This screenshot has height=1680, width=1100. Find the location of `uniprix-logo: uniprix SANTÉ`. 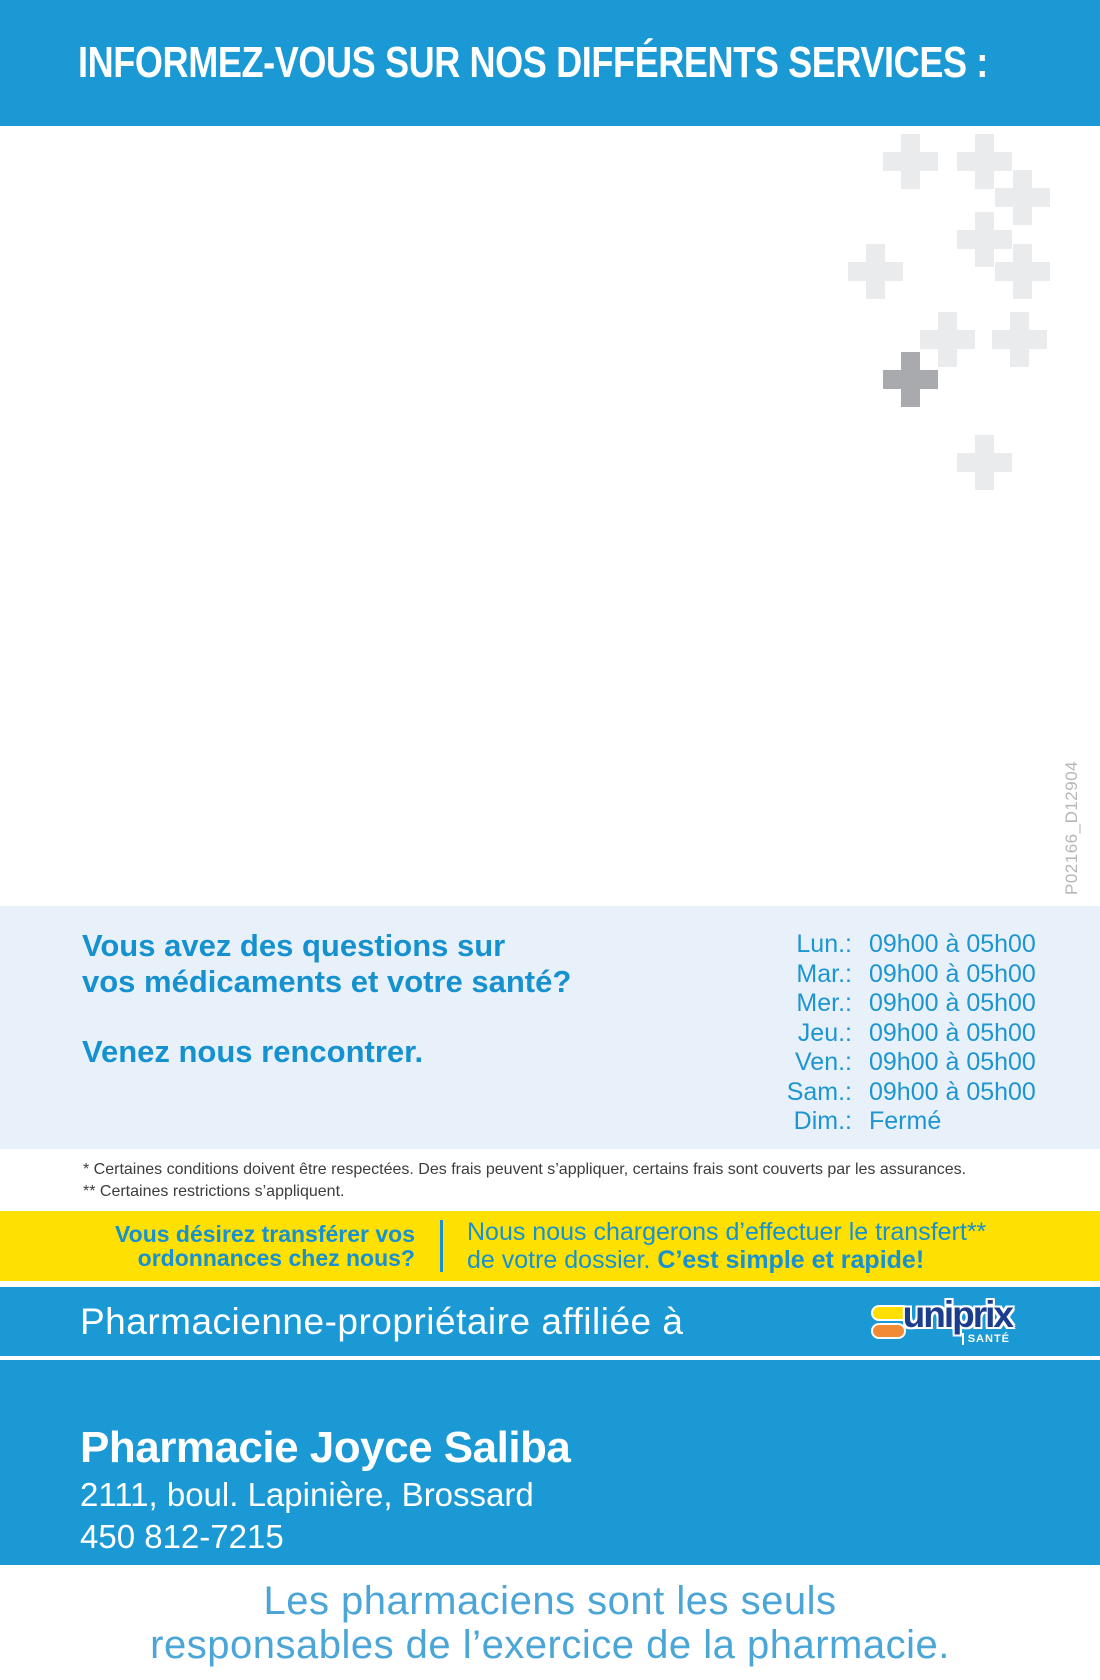

uniprix-logo: uniprix SANTÉ is located at coordinates (942, 1319).